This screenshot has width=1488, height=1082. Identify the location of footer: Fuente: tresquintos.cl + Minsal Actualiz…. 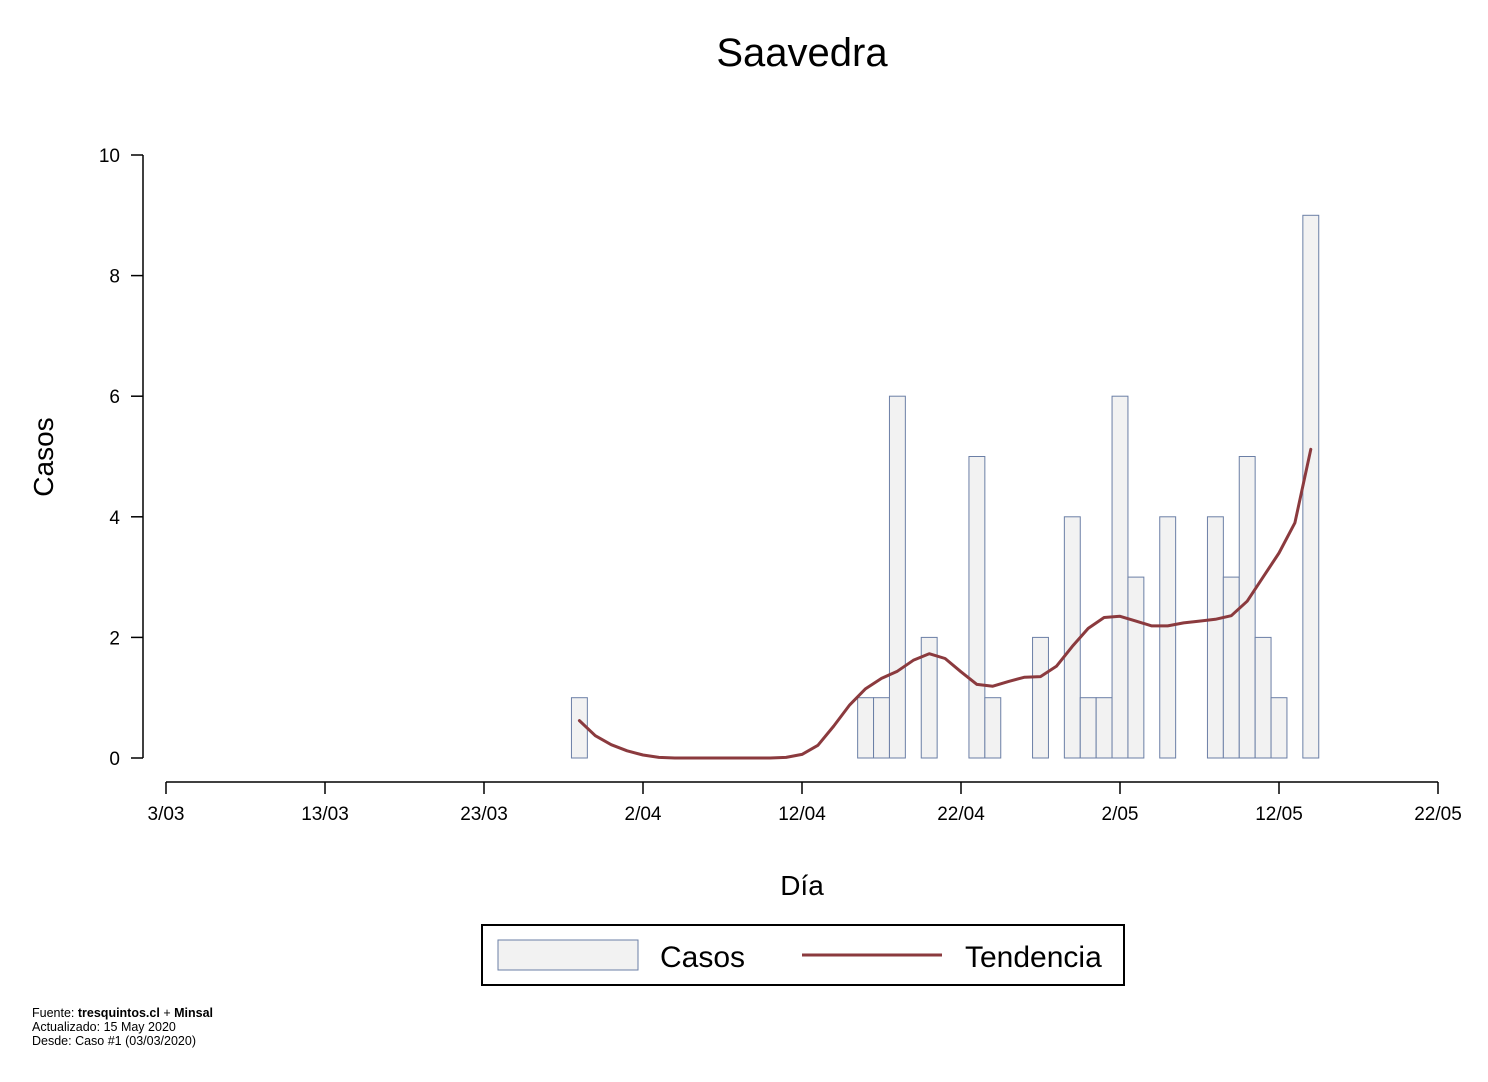
(122, 1027).